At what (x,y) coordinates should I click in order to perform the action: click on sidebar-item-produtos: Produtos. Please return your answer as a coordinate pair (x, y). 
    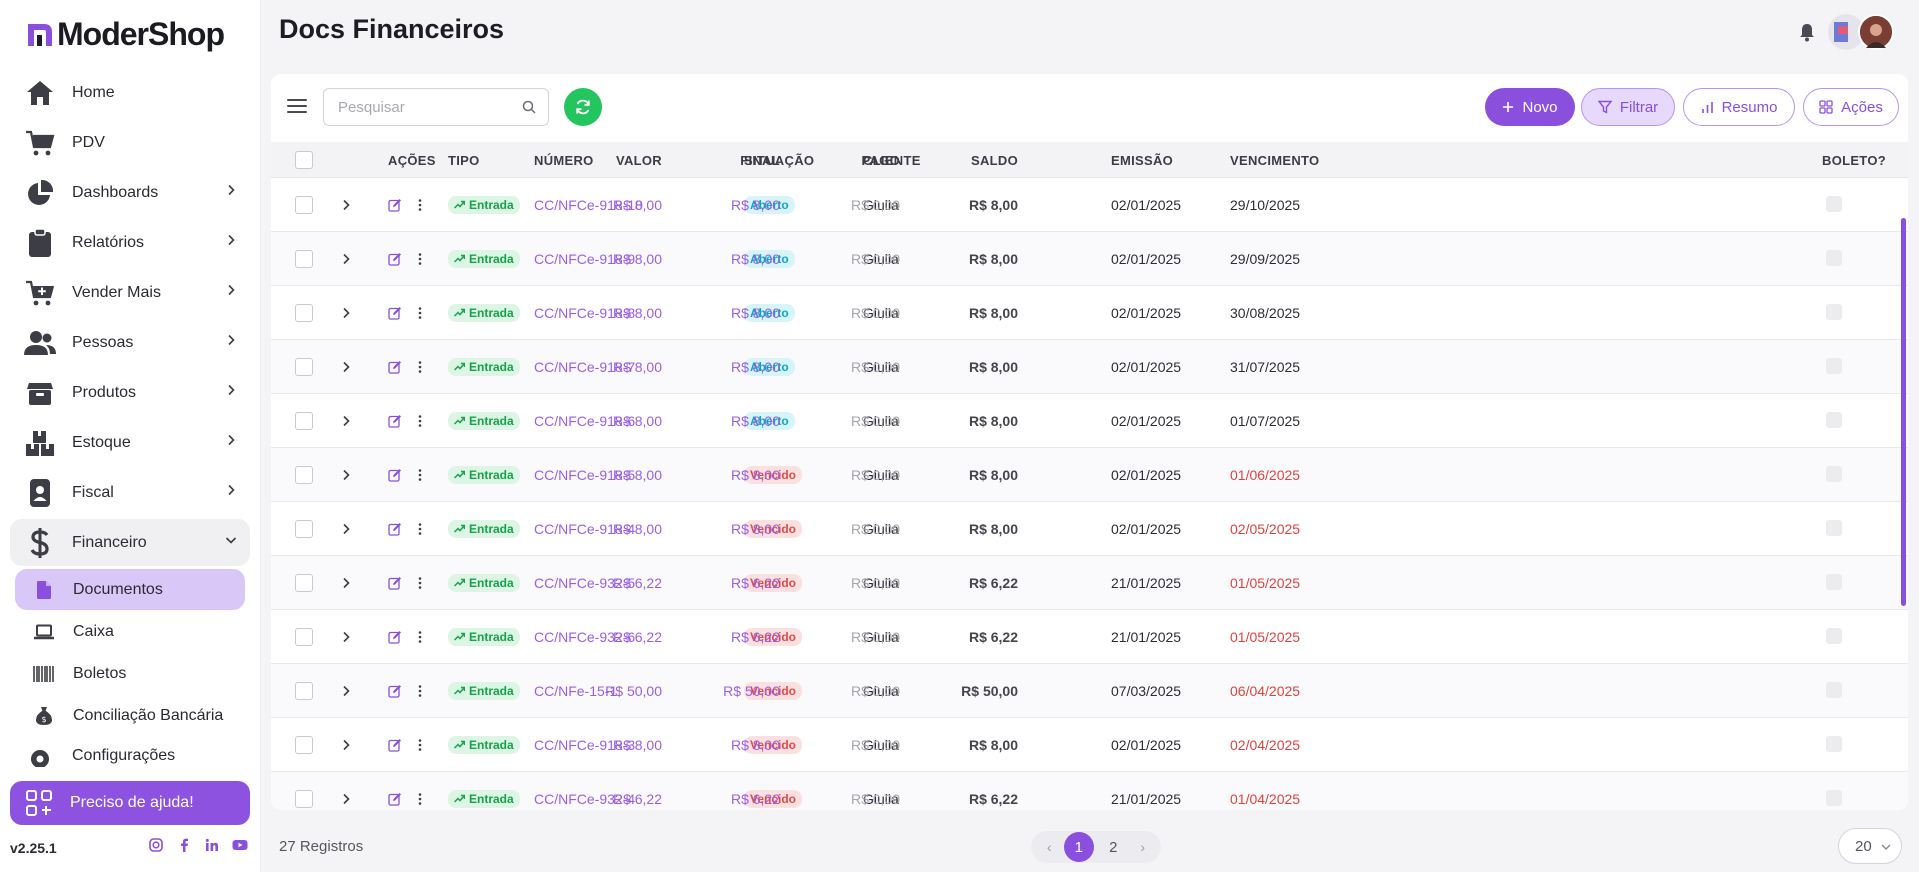
    Looking at the image, I should click on (130, 392).